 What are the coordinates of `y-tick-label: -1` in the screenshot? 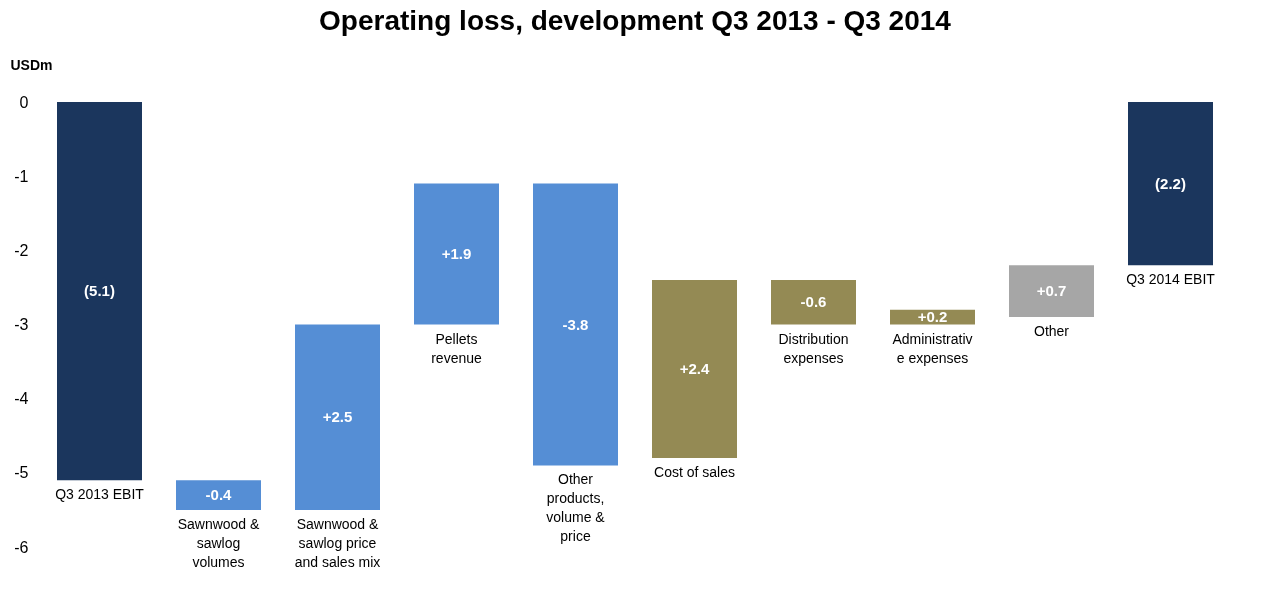 It's located at (21, 176).